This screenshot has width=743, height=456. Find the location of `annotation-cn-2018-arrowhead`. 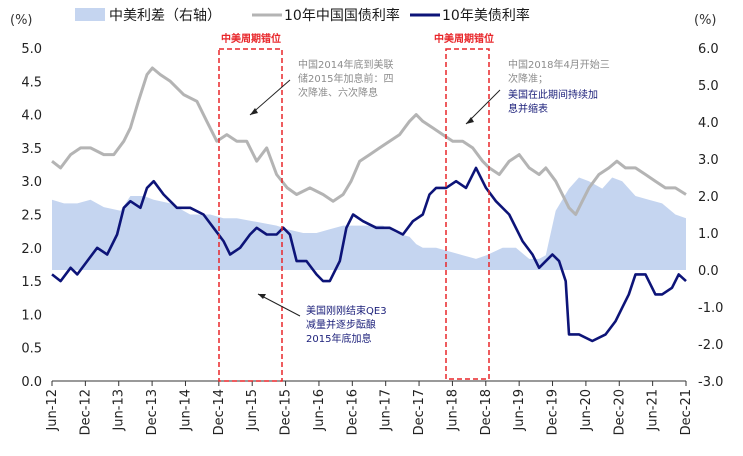

annotation-cn-2018-arrowhead is located at coordinates (470, 120).